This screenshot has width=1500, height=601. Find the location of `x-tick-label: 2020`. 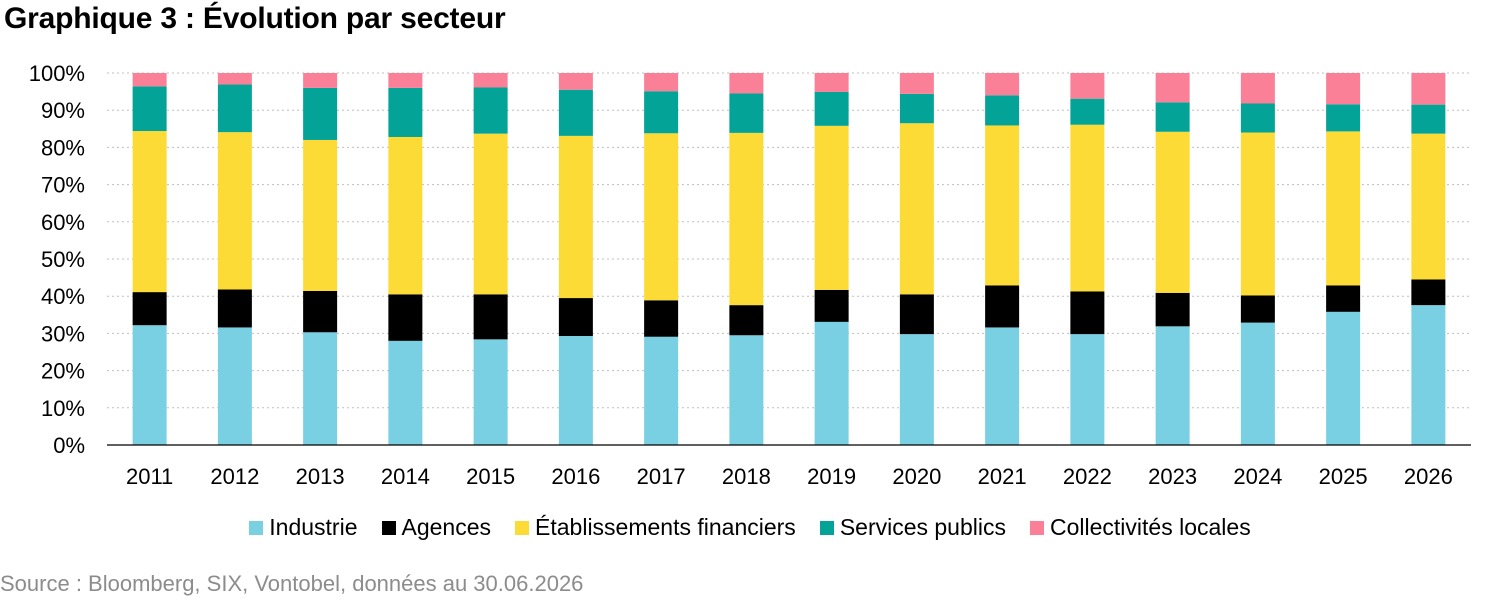

x-tick-label: 2020 is located at coordinates (916, 476).